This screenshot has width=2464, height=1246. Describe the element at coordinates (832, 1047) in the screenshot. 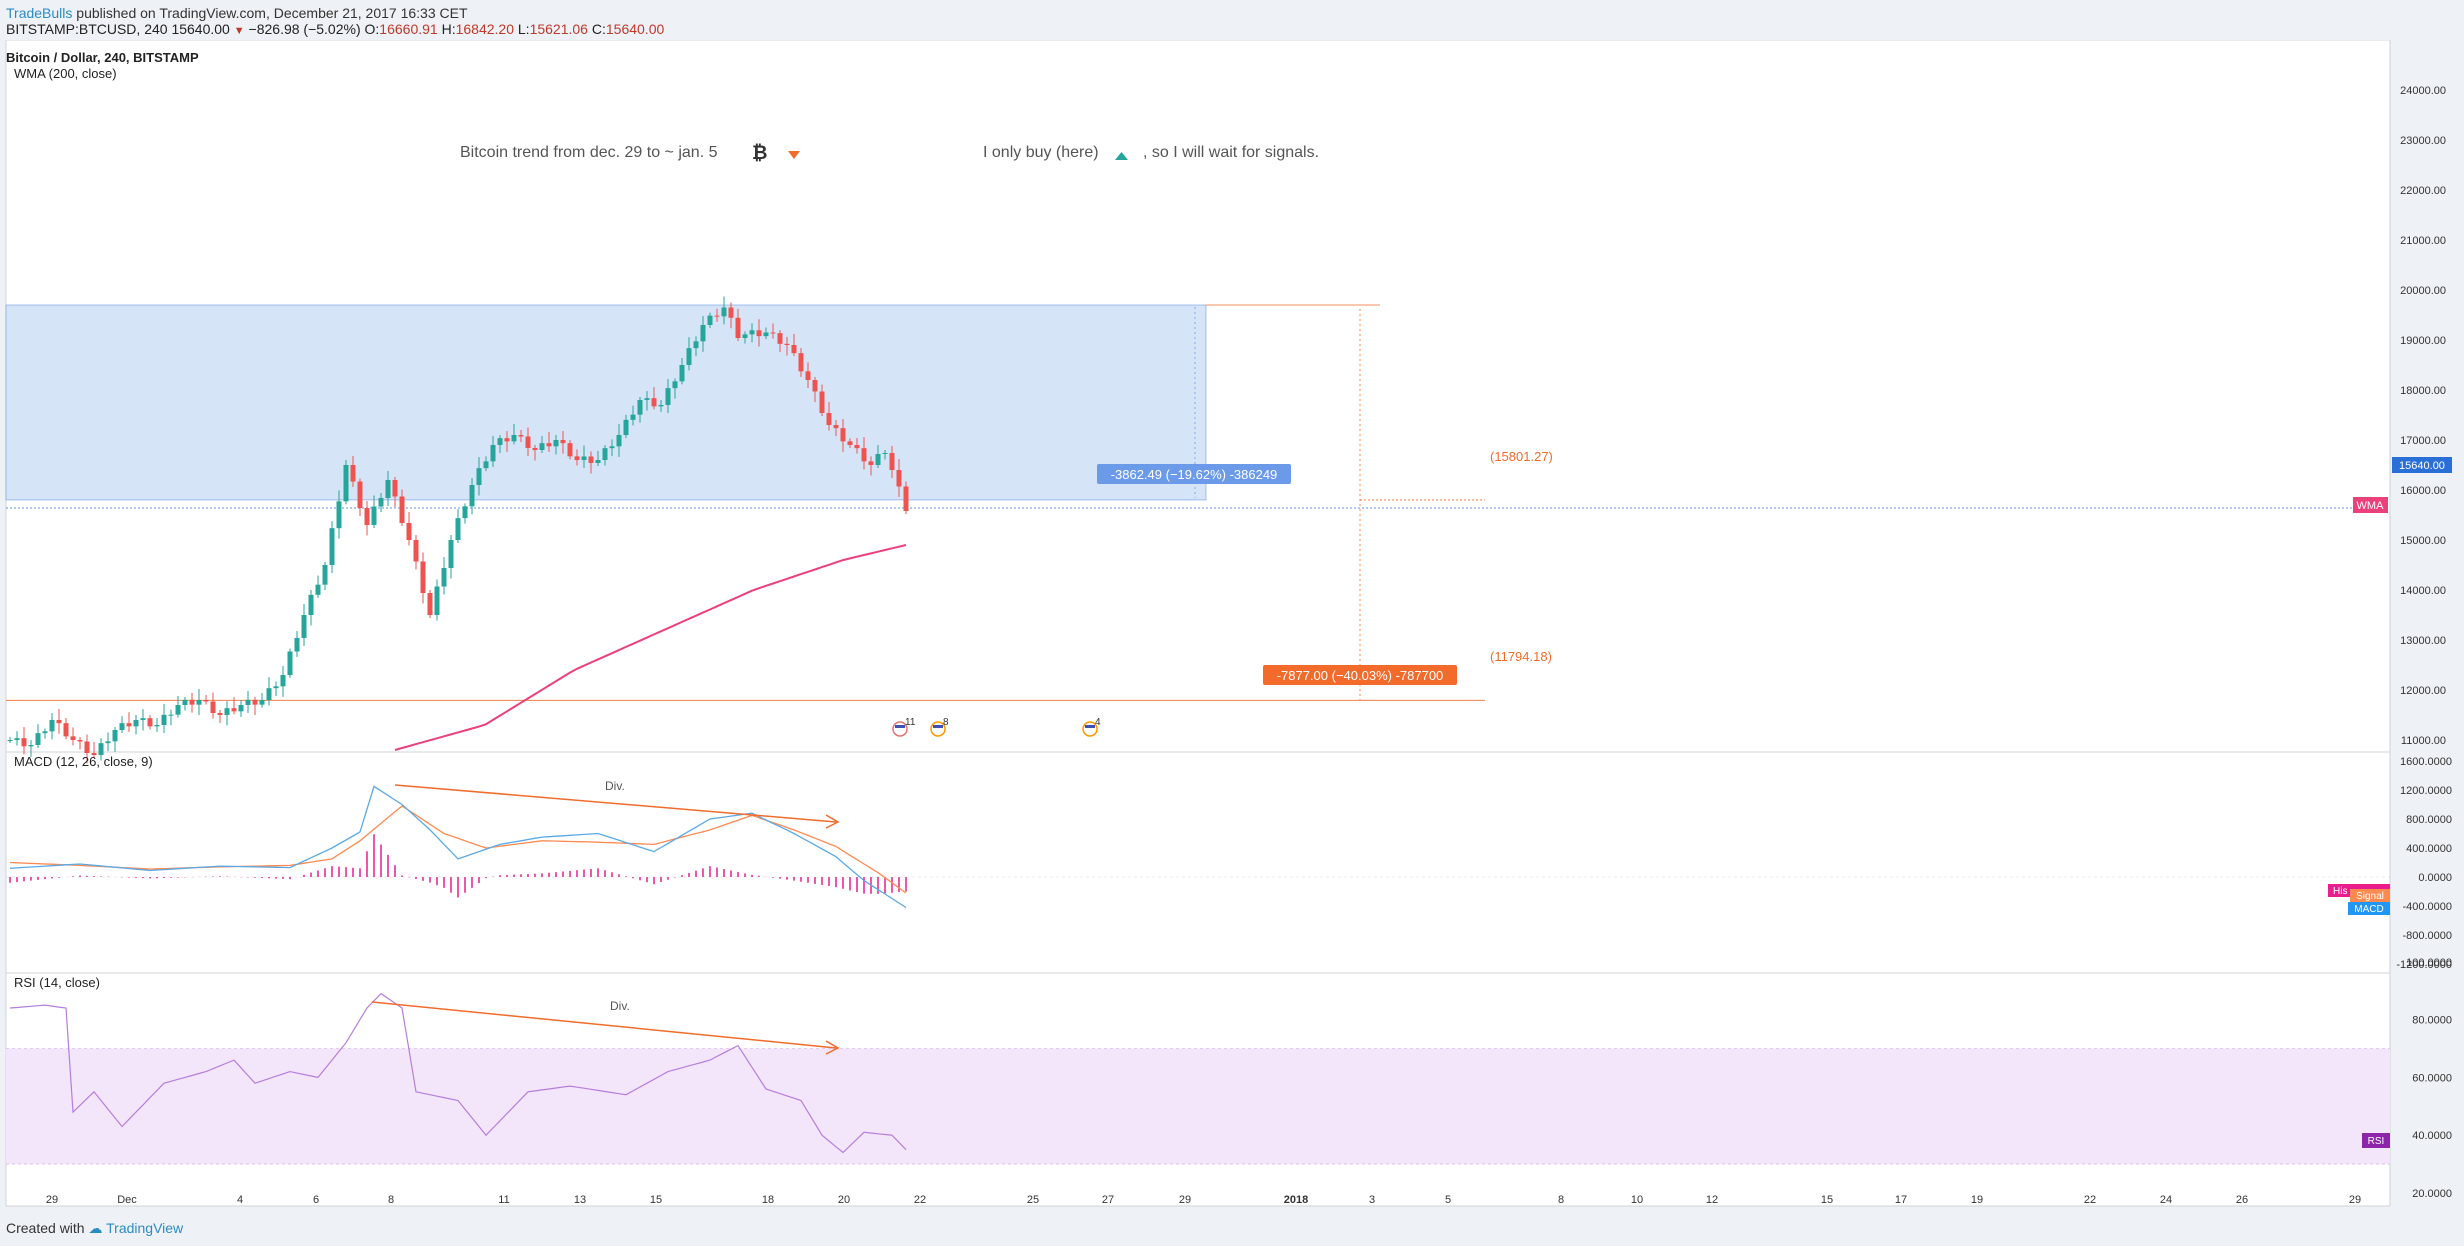

I see `arrow-head-icon` at that location.